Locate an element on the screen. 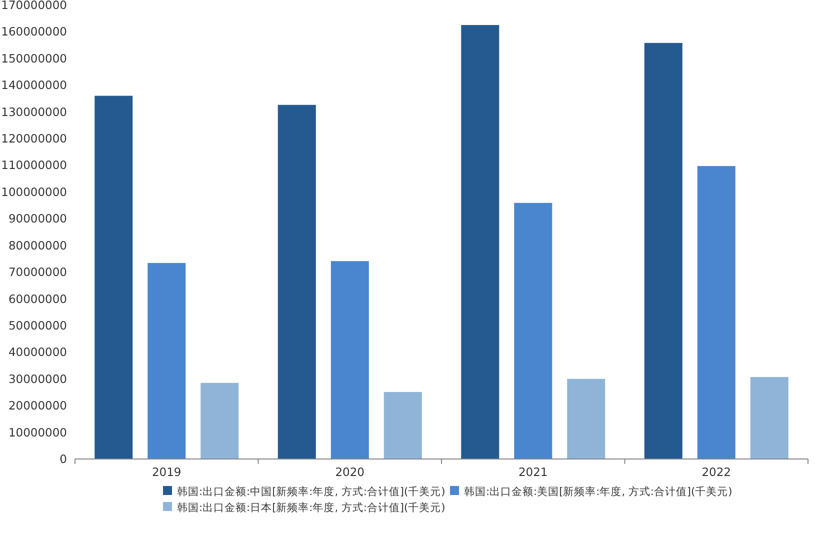 This screenshot has width=830, height=539. legend-label: 韩国:出口金额:美国[新频率:年度, 方式:合计值](千美元) is located at coordinates (598, 491).